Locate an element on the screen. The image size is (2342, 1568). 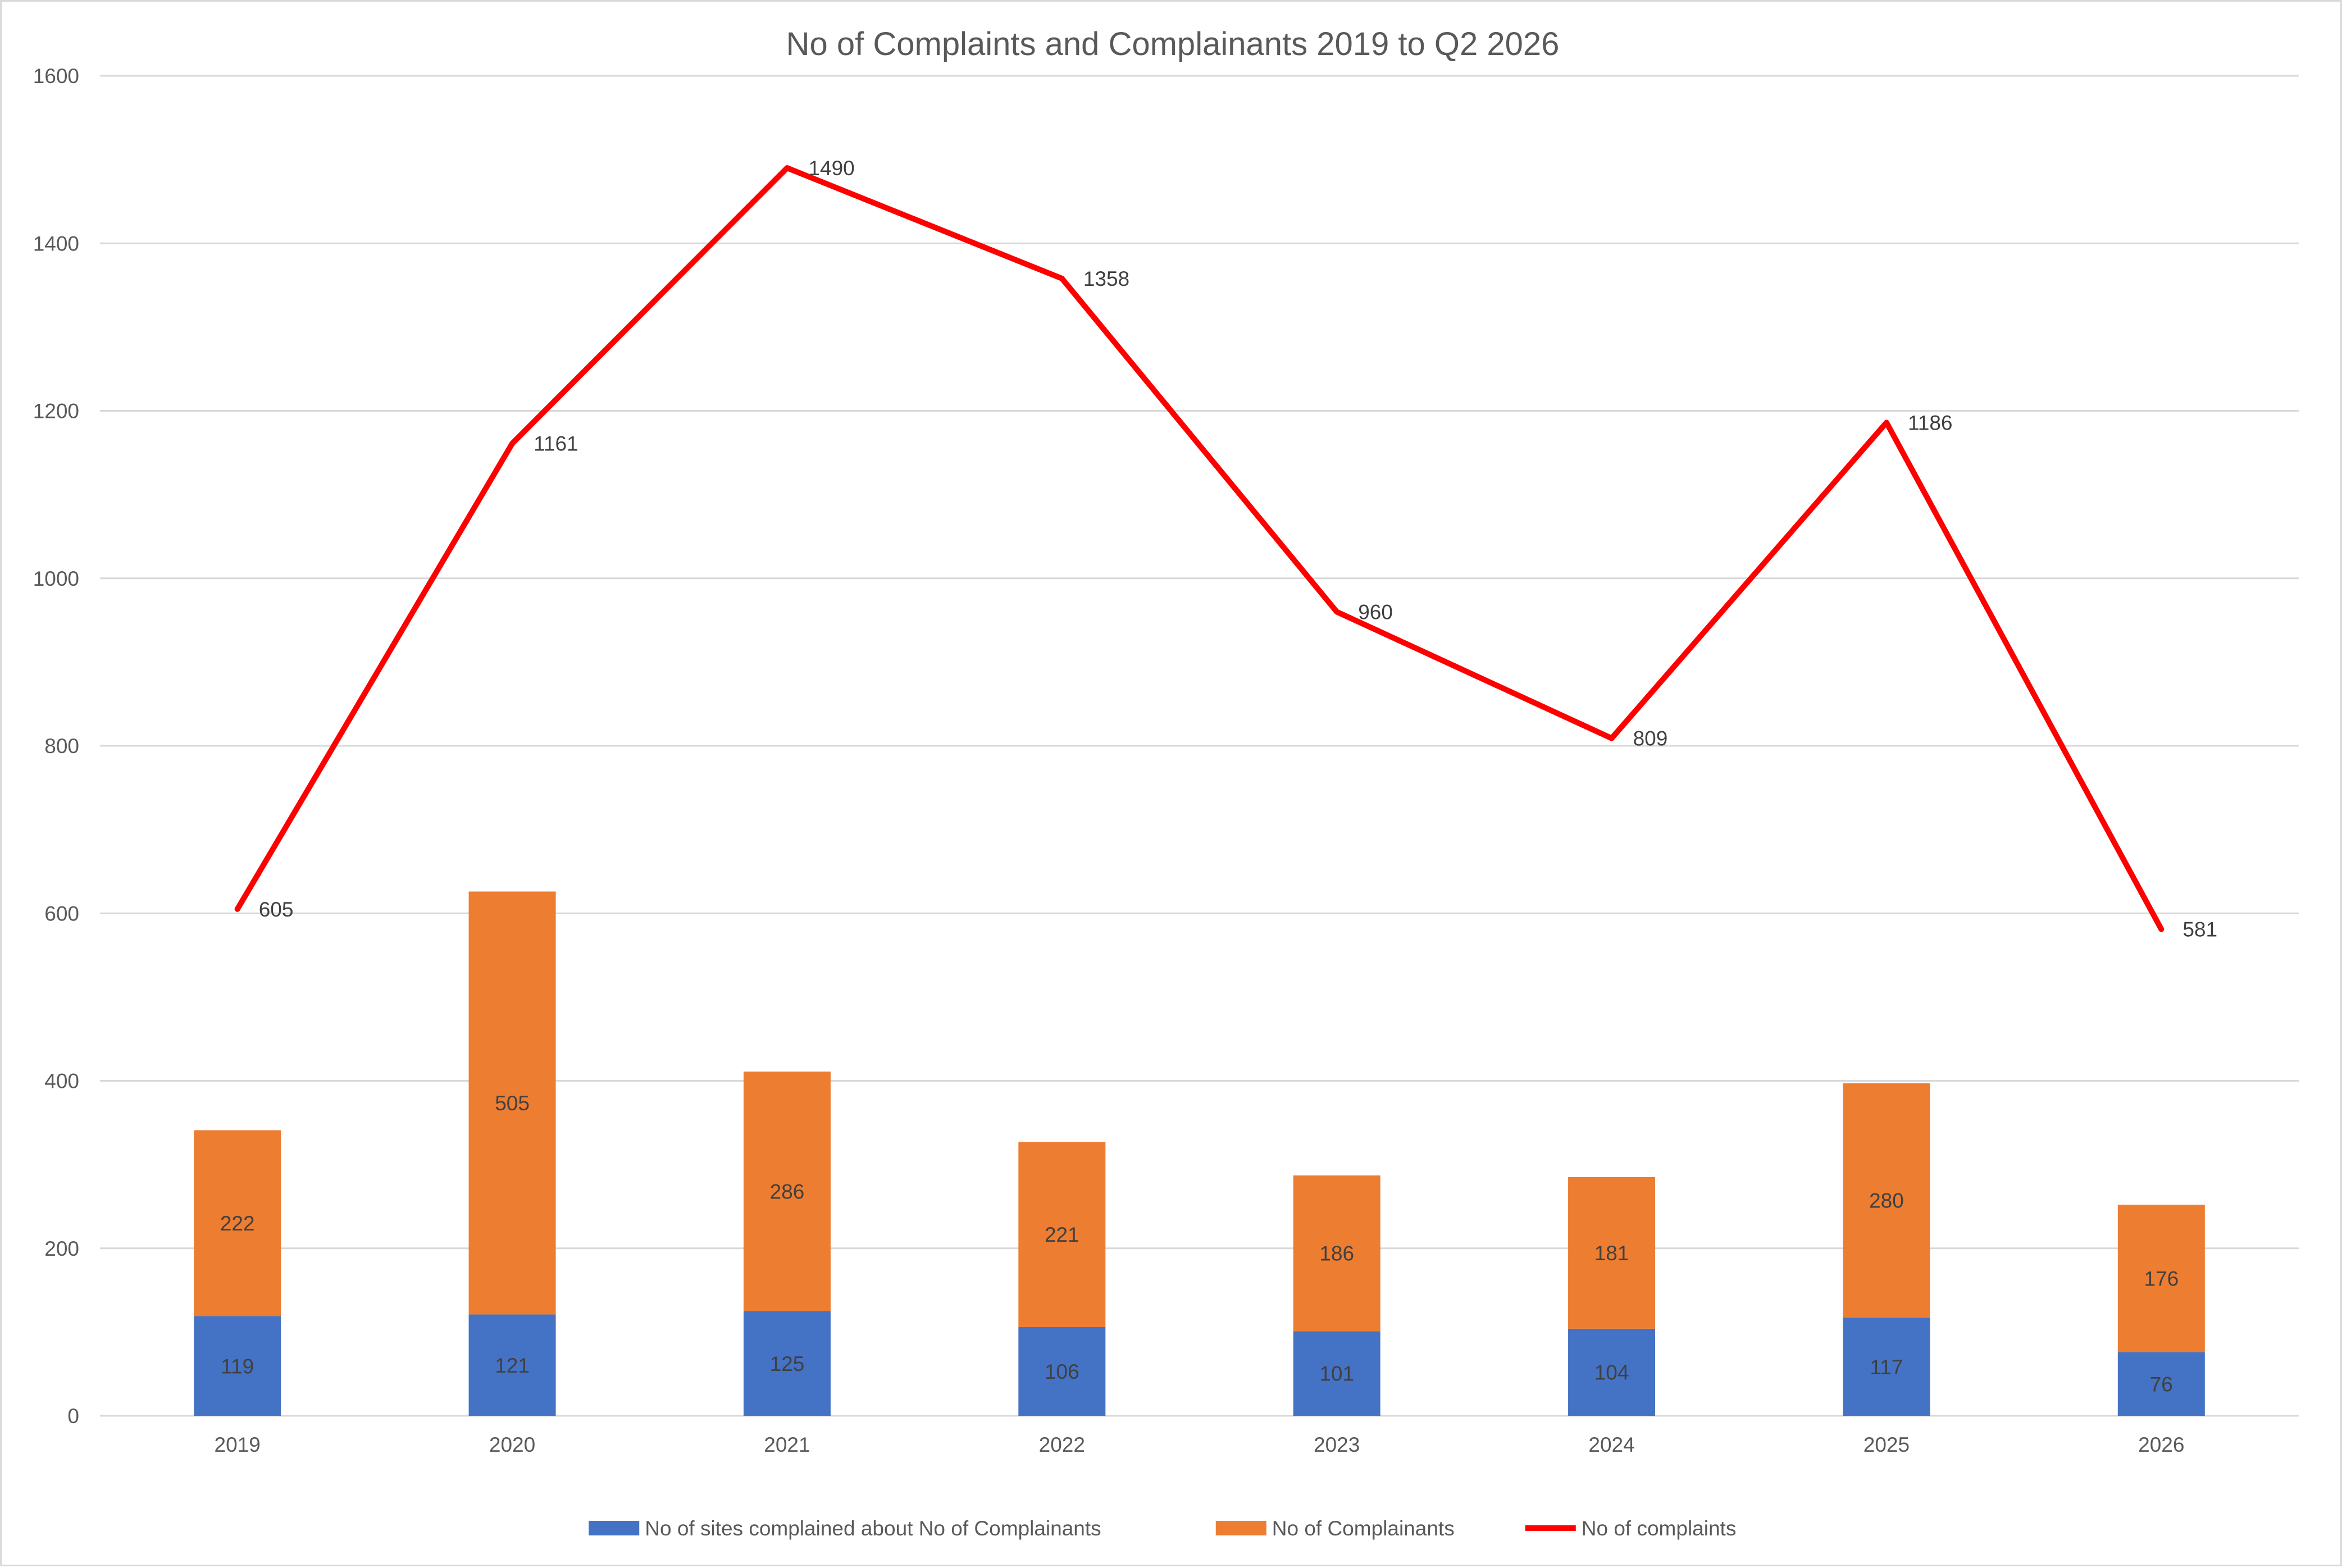
bar-data-label: 101 is located at coordinates (1336, 1373).